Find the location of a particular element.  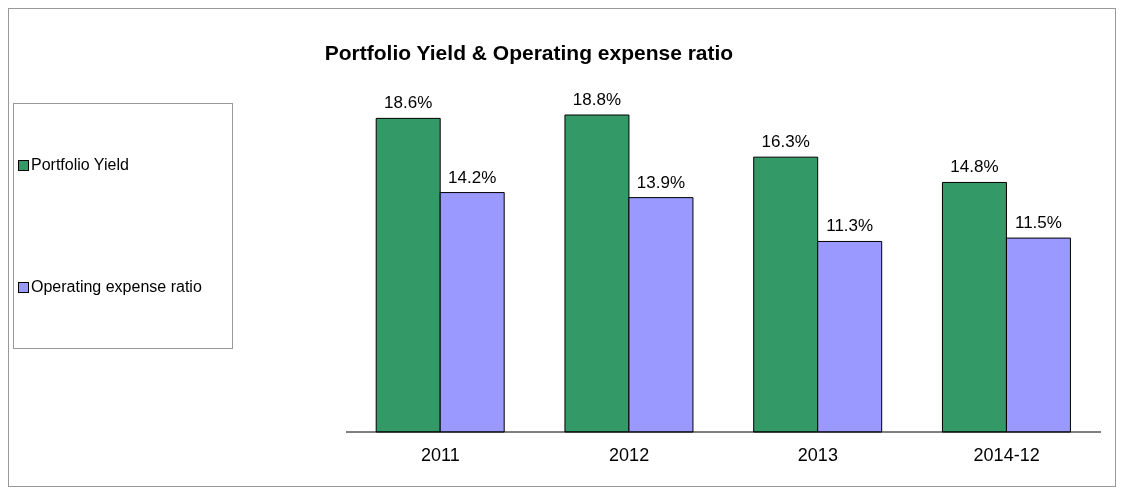

data-label: 14.2% is located at coordinates (472, 177).